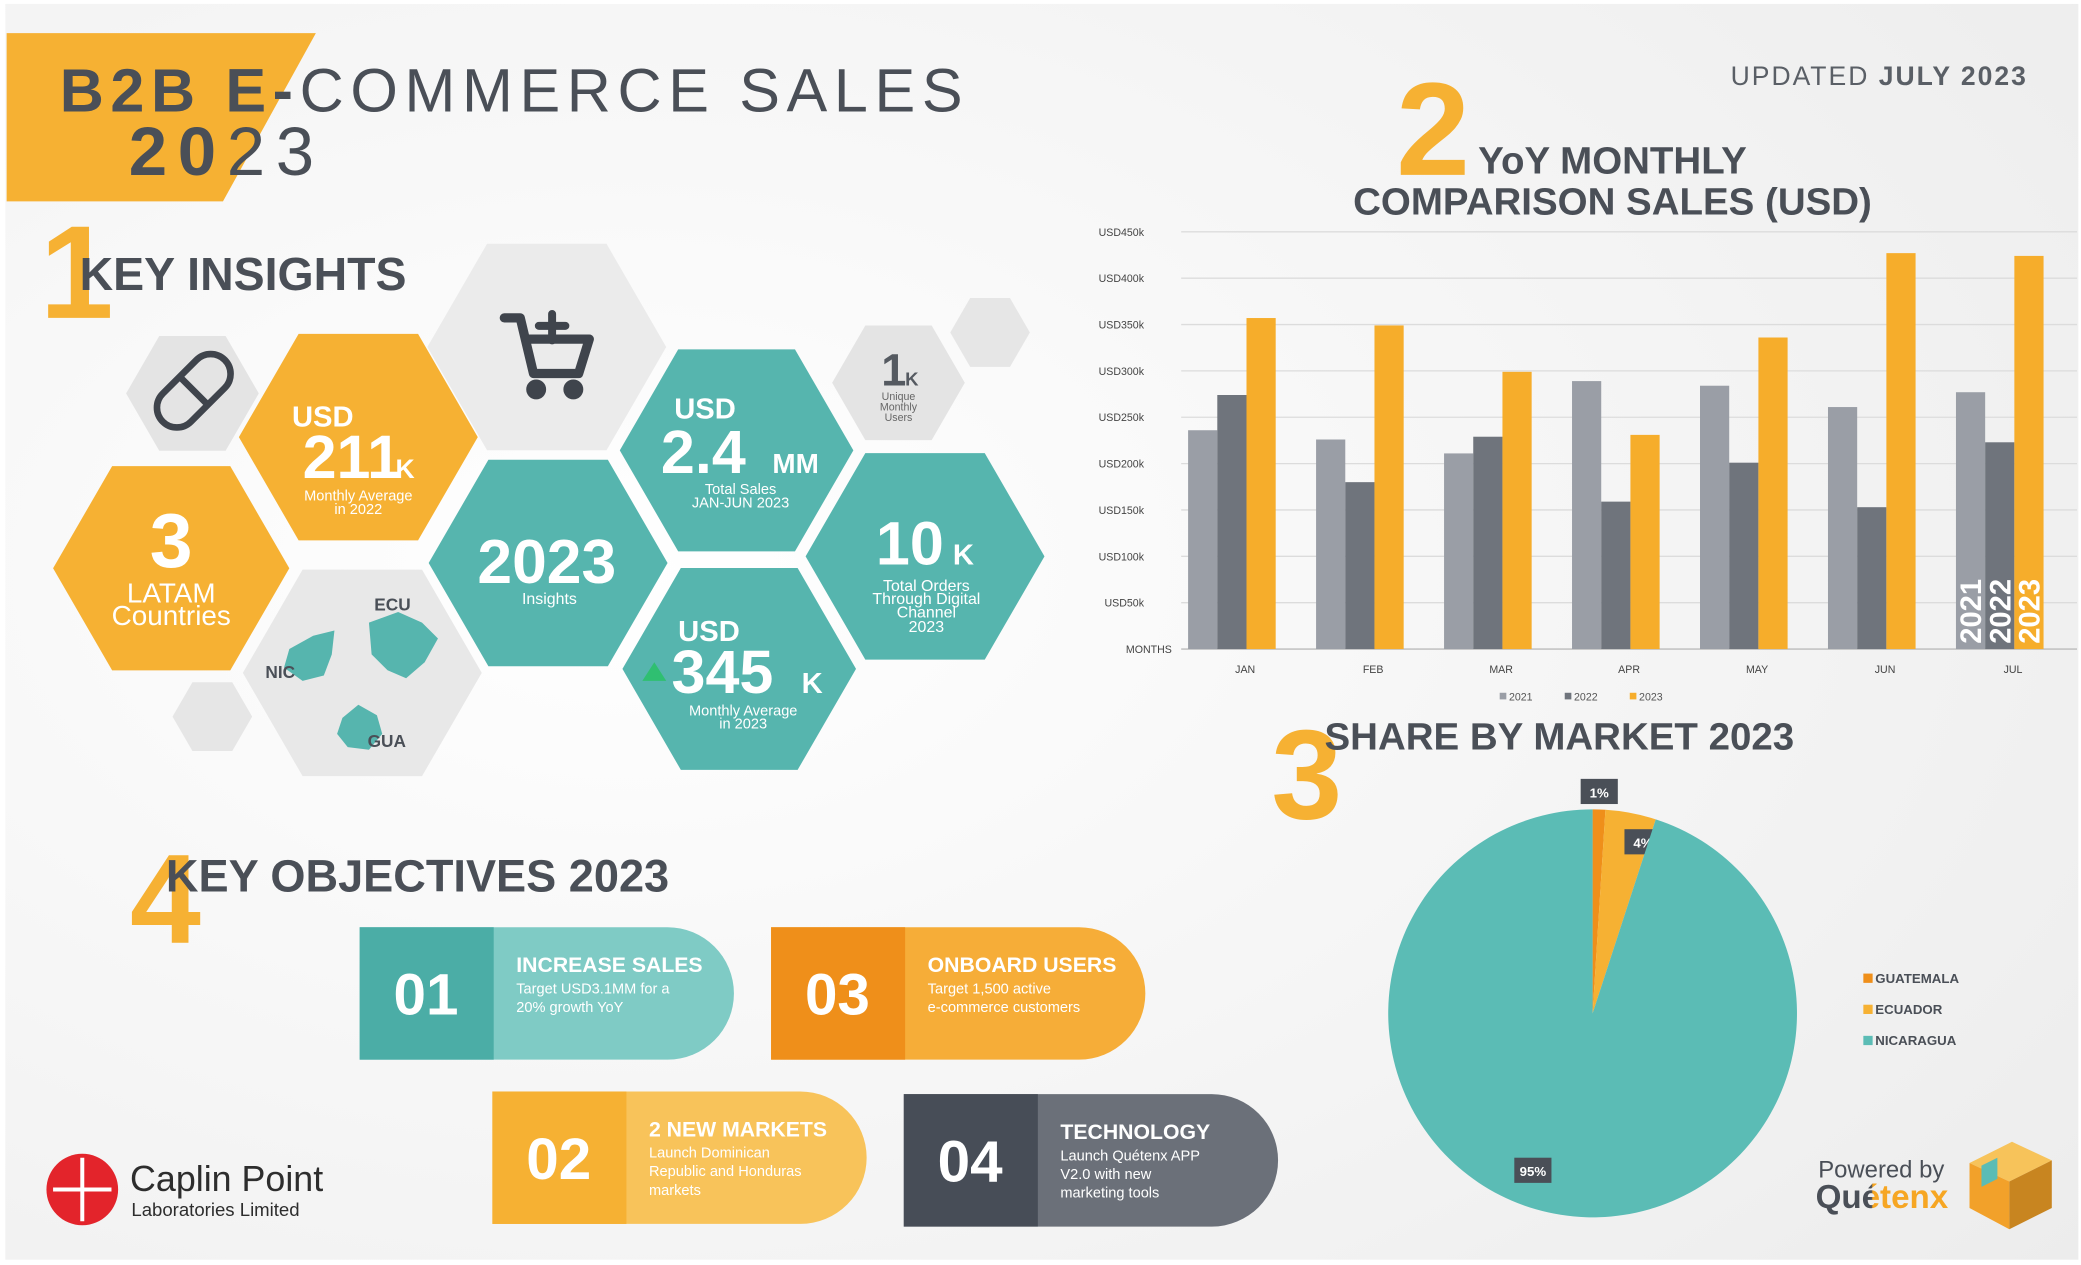  What do you see at coordinates (1521, 698) in the screenshot?
I see `legend-label: 2021` at bounding box center [1521, 698].